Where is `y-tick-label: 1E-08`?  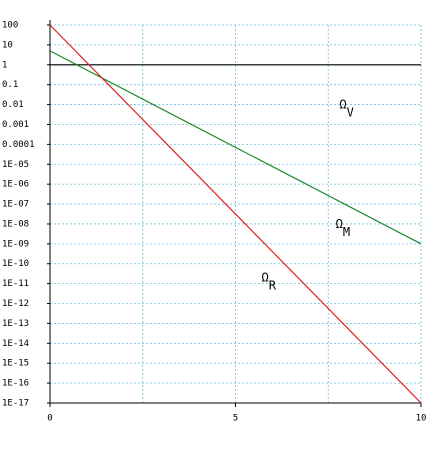
y-tick-label: 1E-08 is located at coordinates (15, 224).